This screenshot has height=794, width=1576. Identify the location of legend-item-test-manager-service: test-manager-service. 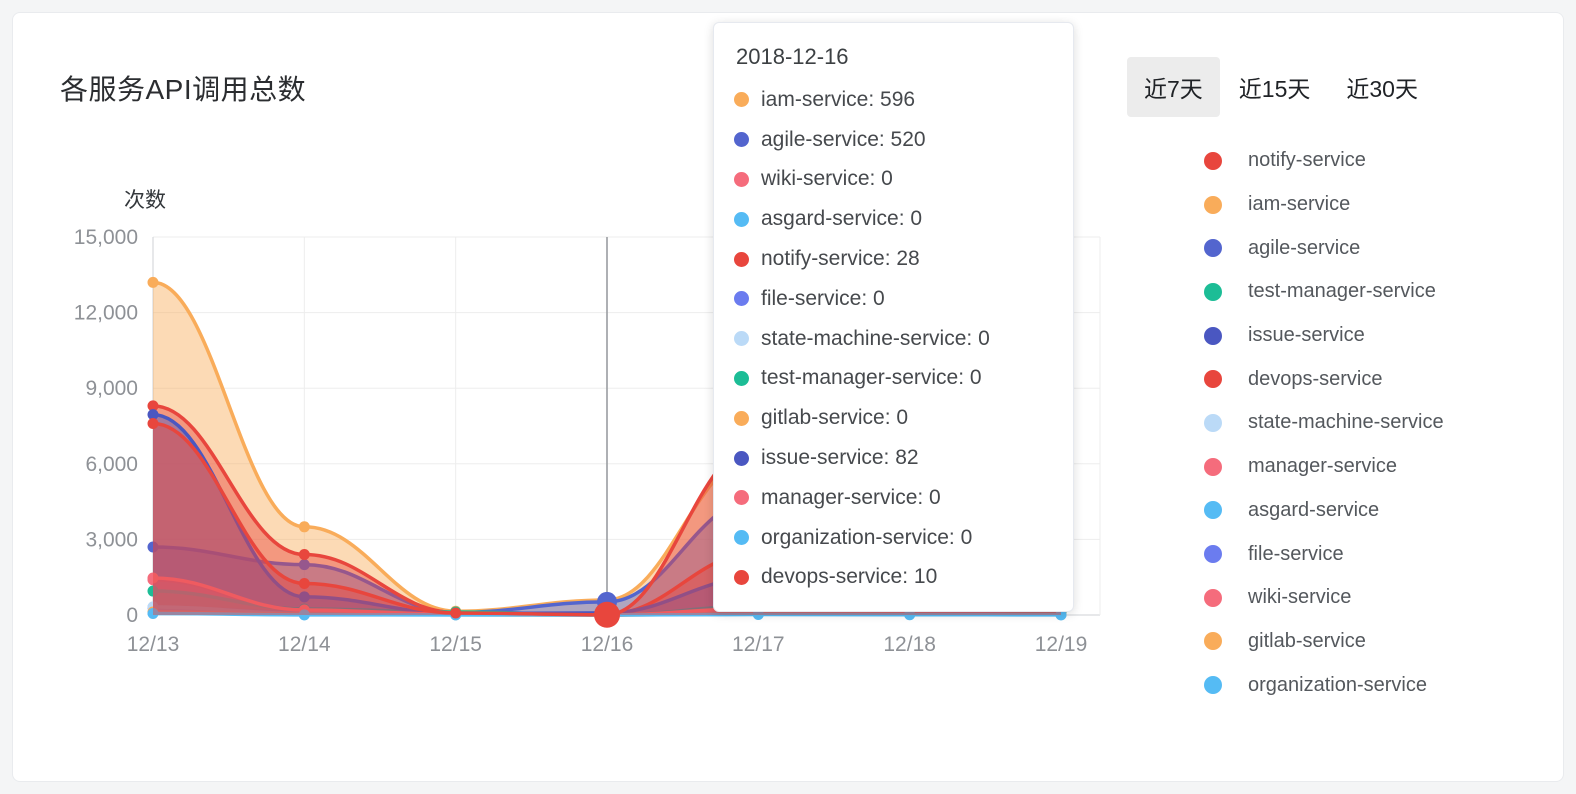
(1320, 292).